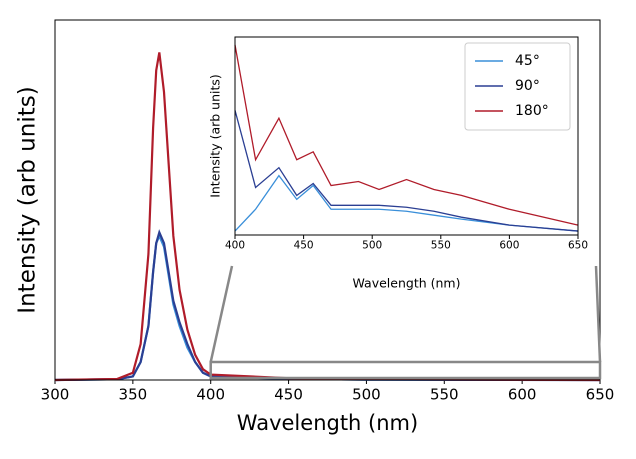 The height and width of the screenshot is (459, 636). I want to click on zoom-box, so click(405, 370).